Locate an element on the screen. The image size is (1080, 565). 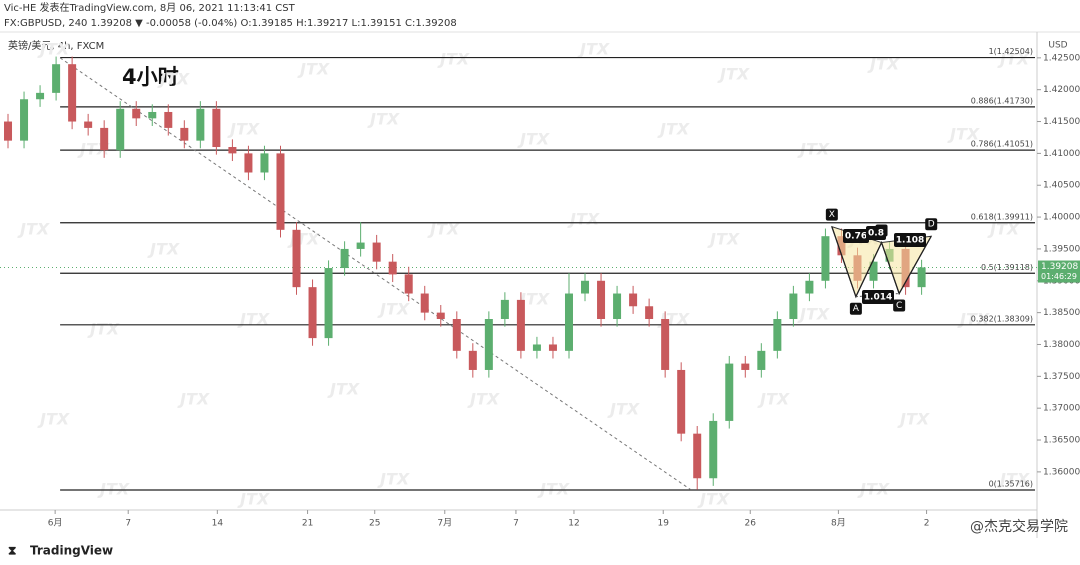
x-tick-label: 7月 is located at coordinates (444, 523).